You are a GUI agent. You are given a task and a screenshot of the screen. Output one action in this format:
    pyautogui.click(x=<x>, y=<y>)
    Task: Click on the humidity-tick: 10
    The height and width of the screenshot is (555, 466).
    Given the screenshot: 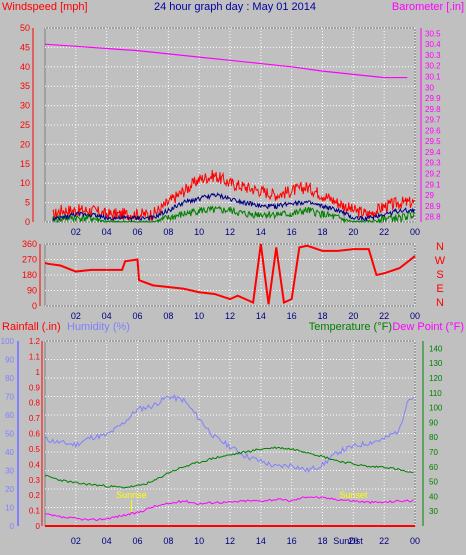 What is the action you would take?
    pyautogui.click(x=9, y=508)
    